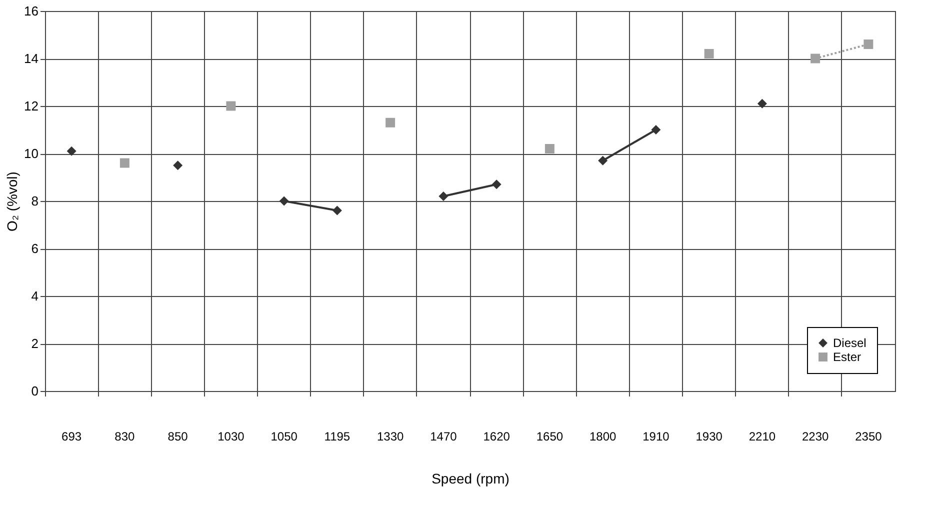 The width and height of the screenshot is (946, 528). Describe the element at coordinates (31, 106) in the screenshot. I see `y-tick-label: 12` at that location.